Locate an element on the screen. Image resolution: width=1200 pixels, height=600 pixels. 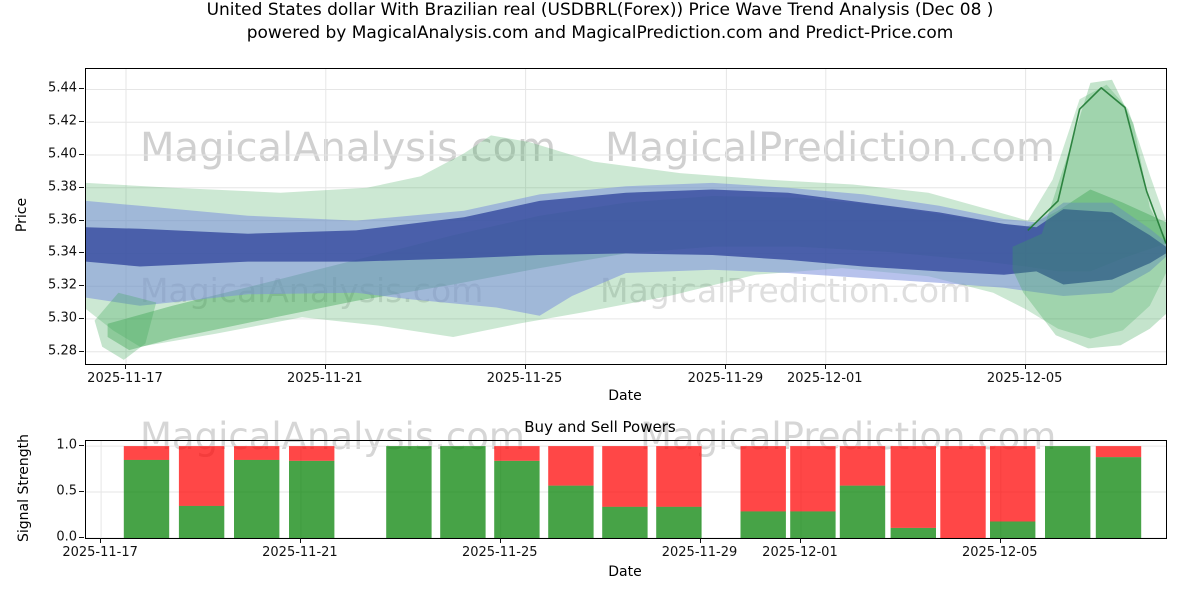
price-xtick-label: 2025-11-21 is located at coordinates (324, 378).